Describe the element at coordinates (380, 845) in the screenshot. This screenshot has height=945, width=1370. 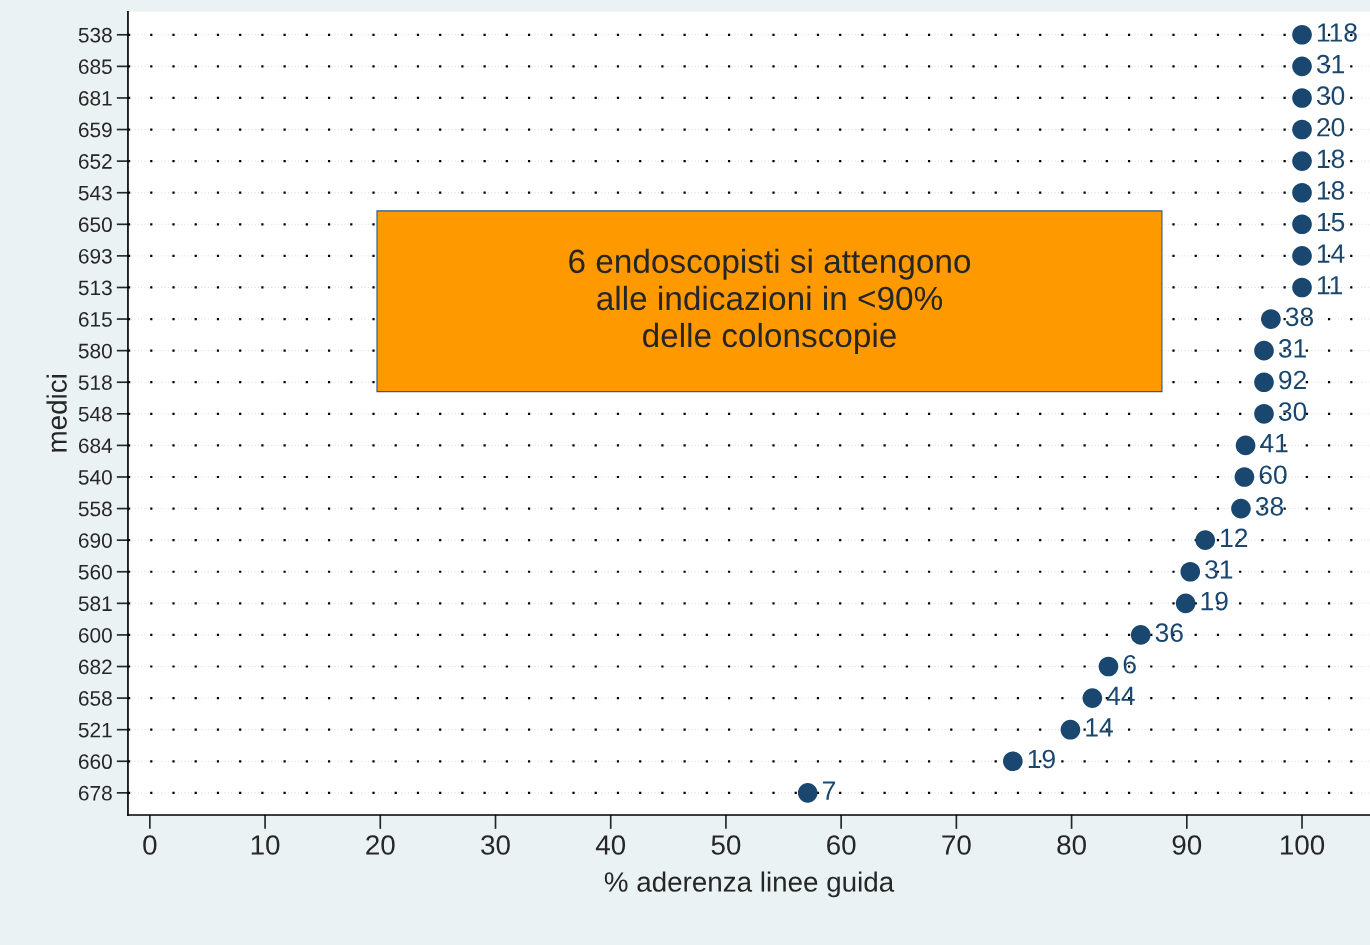
I see `x-tick-label: 20` at that location.